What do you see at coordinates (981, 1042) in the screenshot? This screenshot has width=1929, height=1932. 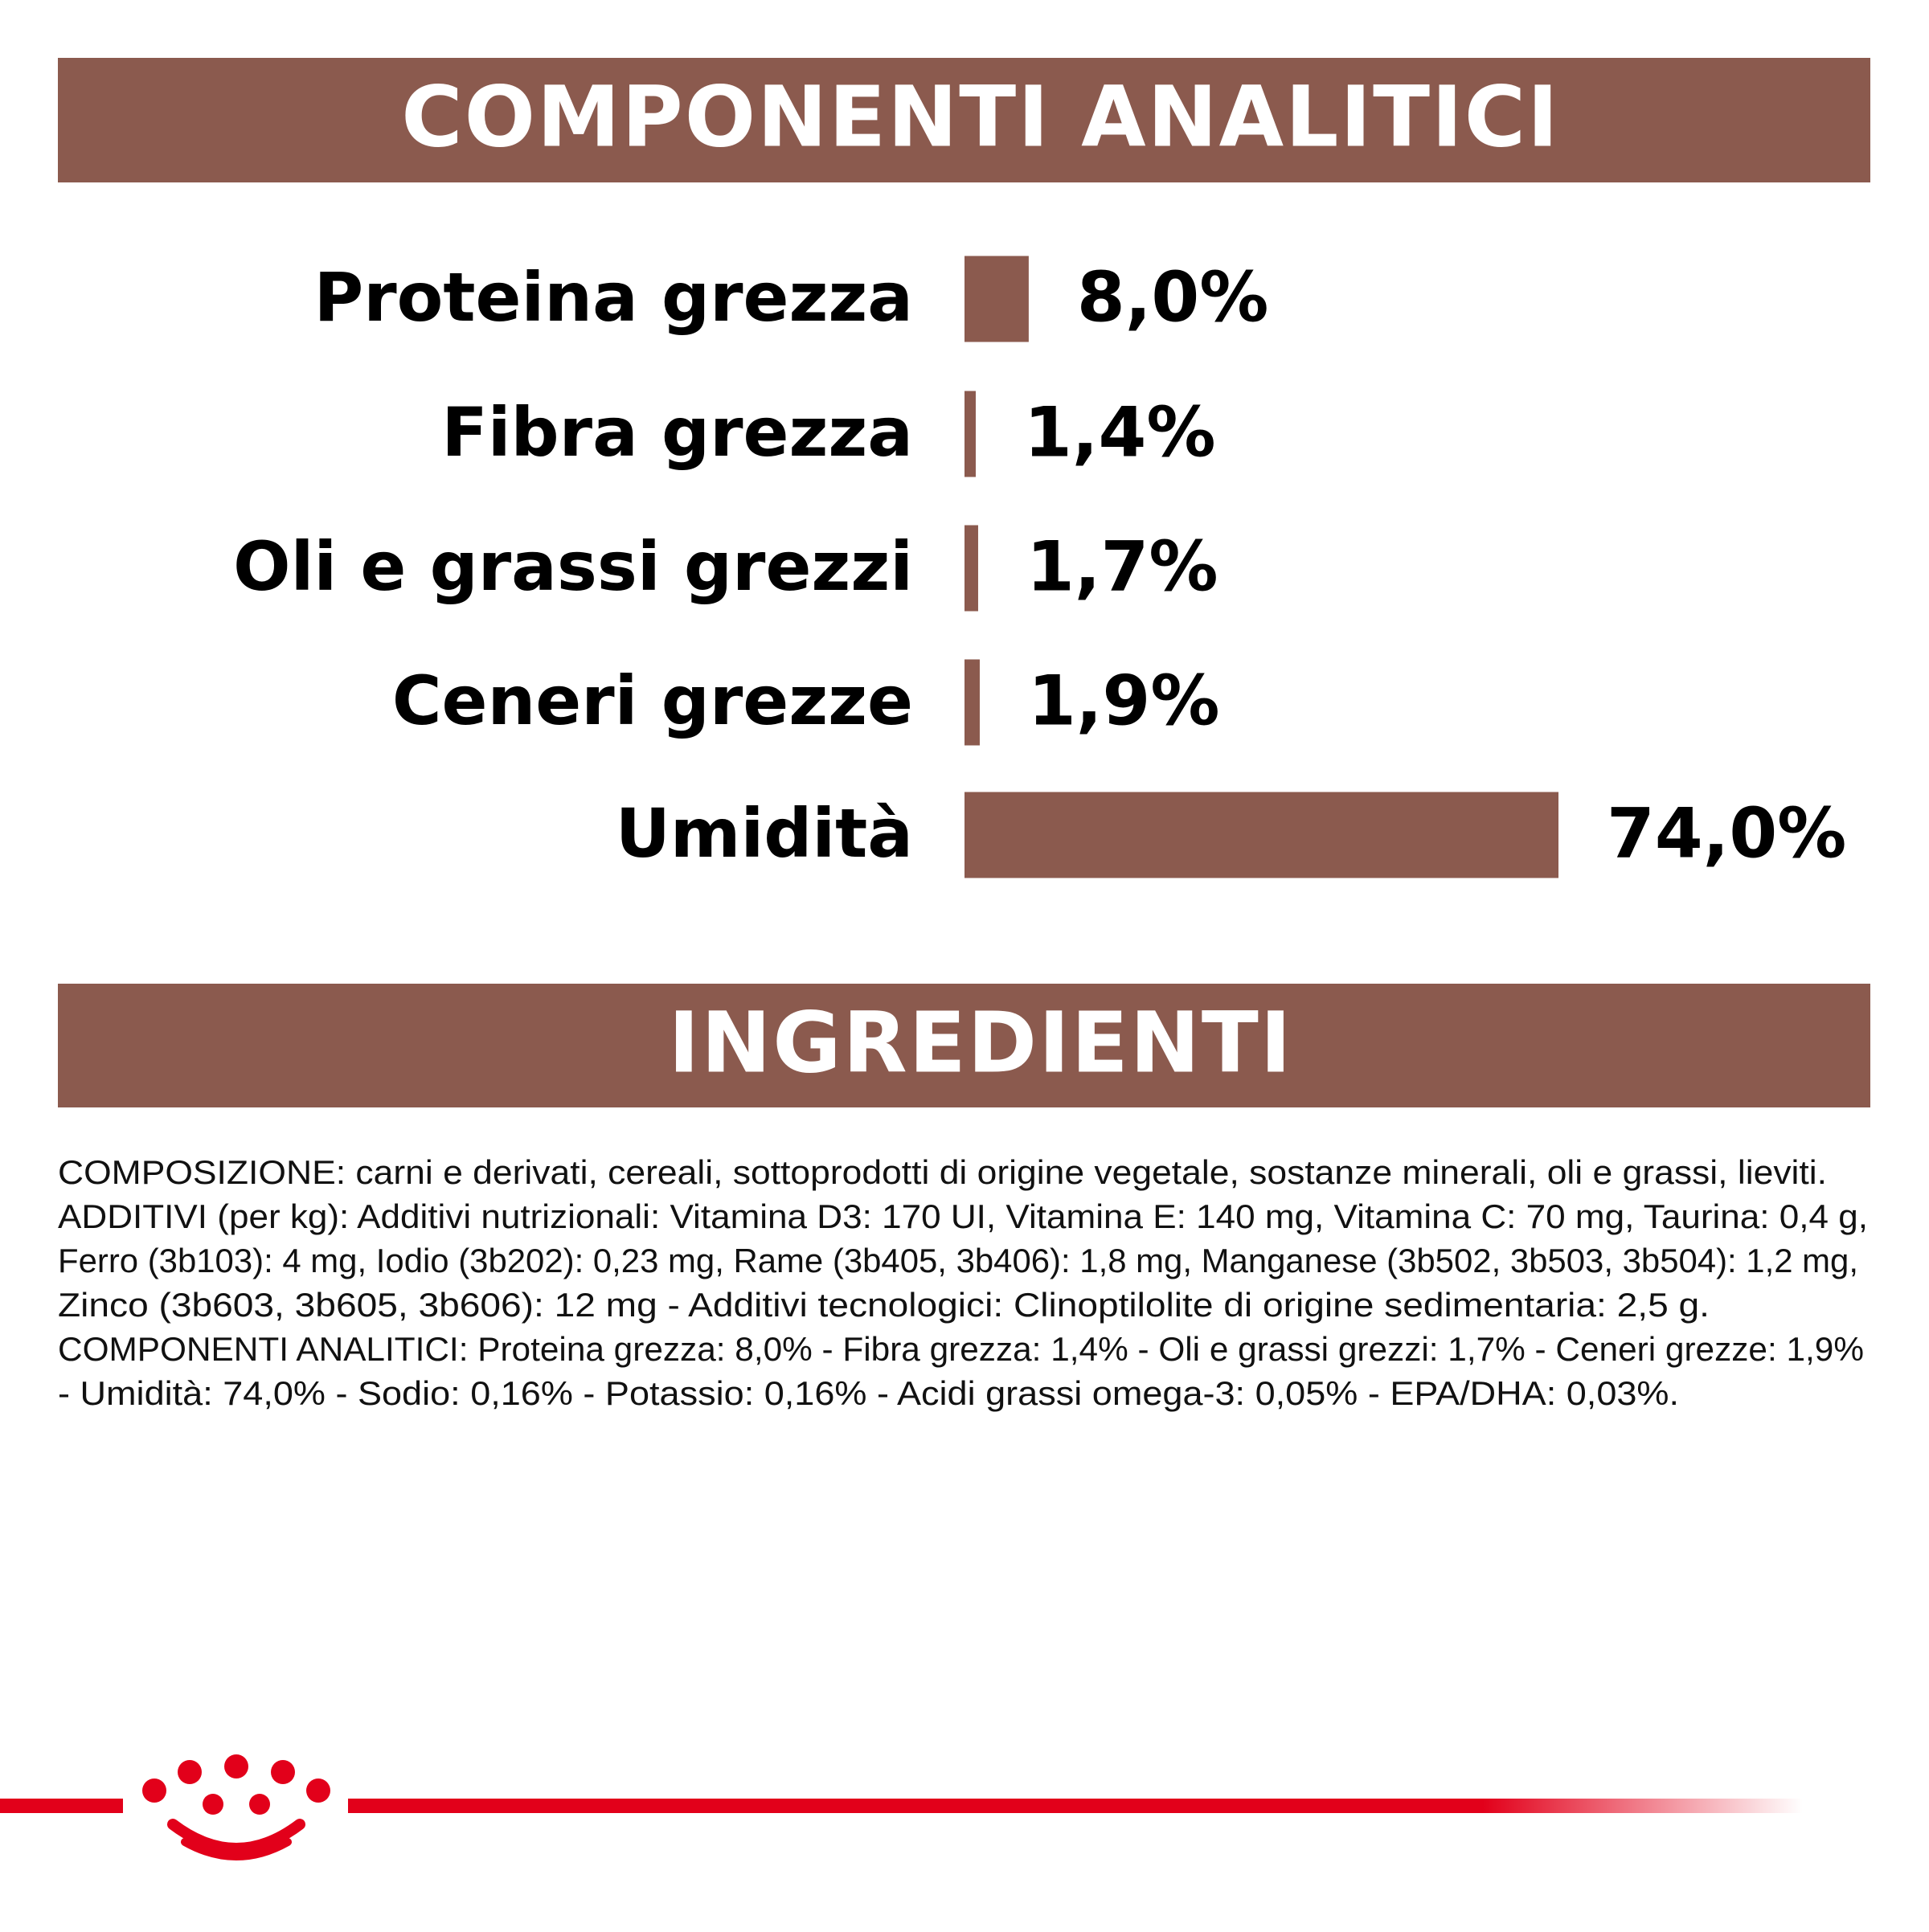 I see `section-title: INGREDIENTI` at bounding box center [981, 1042].